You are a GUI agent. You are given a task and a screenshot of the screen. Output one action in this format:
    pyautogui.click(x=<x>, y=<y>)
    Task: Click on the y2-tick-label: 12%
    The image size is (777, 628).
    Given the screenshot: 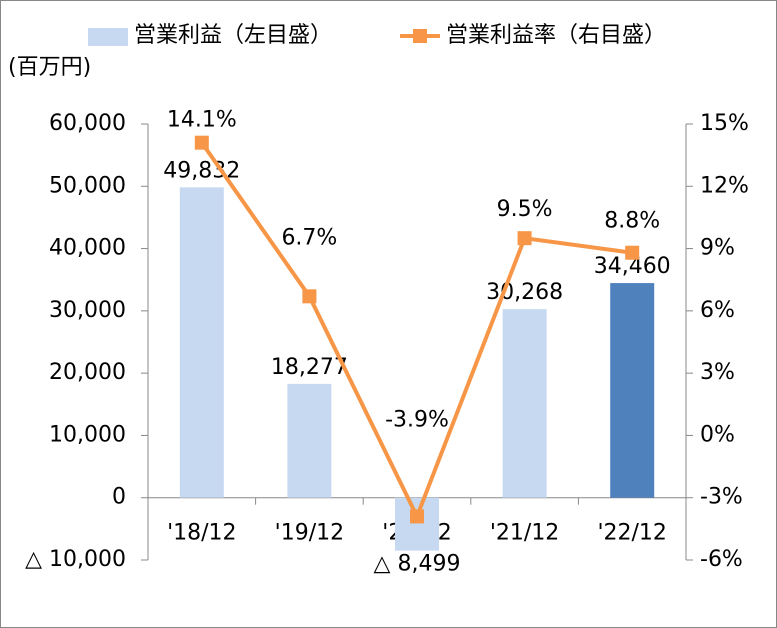 What is the action you would take?
    pyautogui.click(x=724, y=185)
    